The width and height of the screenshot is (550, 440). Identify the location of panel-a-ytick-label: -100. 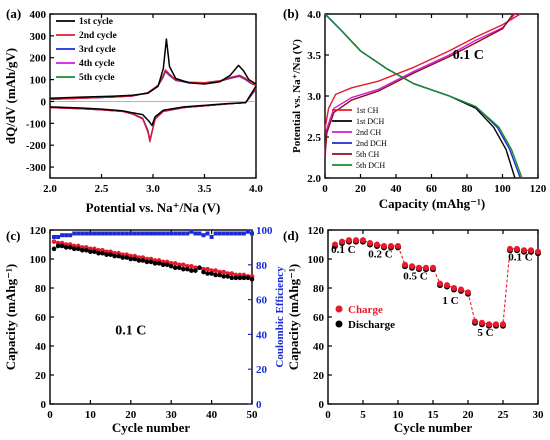
(36, 124).